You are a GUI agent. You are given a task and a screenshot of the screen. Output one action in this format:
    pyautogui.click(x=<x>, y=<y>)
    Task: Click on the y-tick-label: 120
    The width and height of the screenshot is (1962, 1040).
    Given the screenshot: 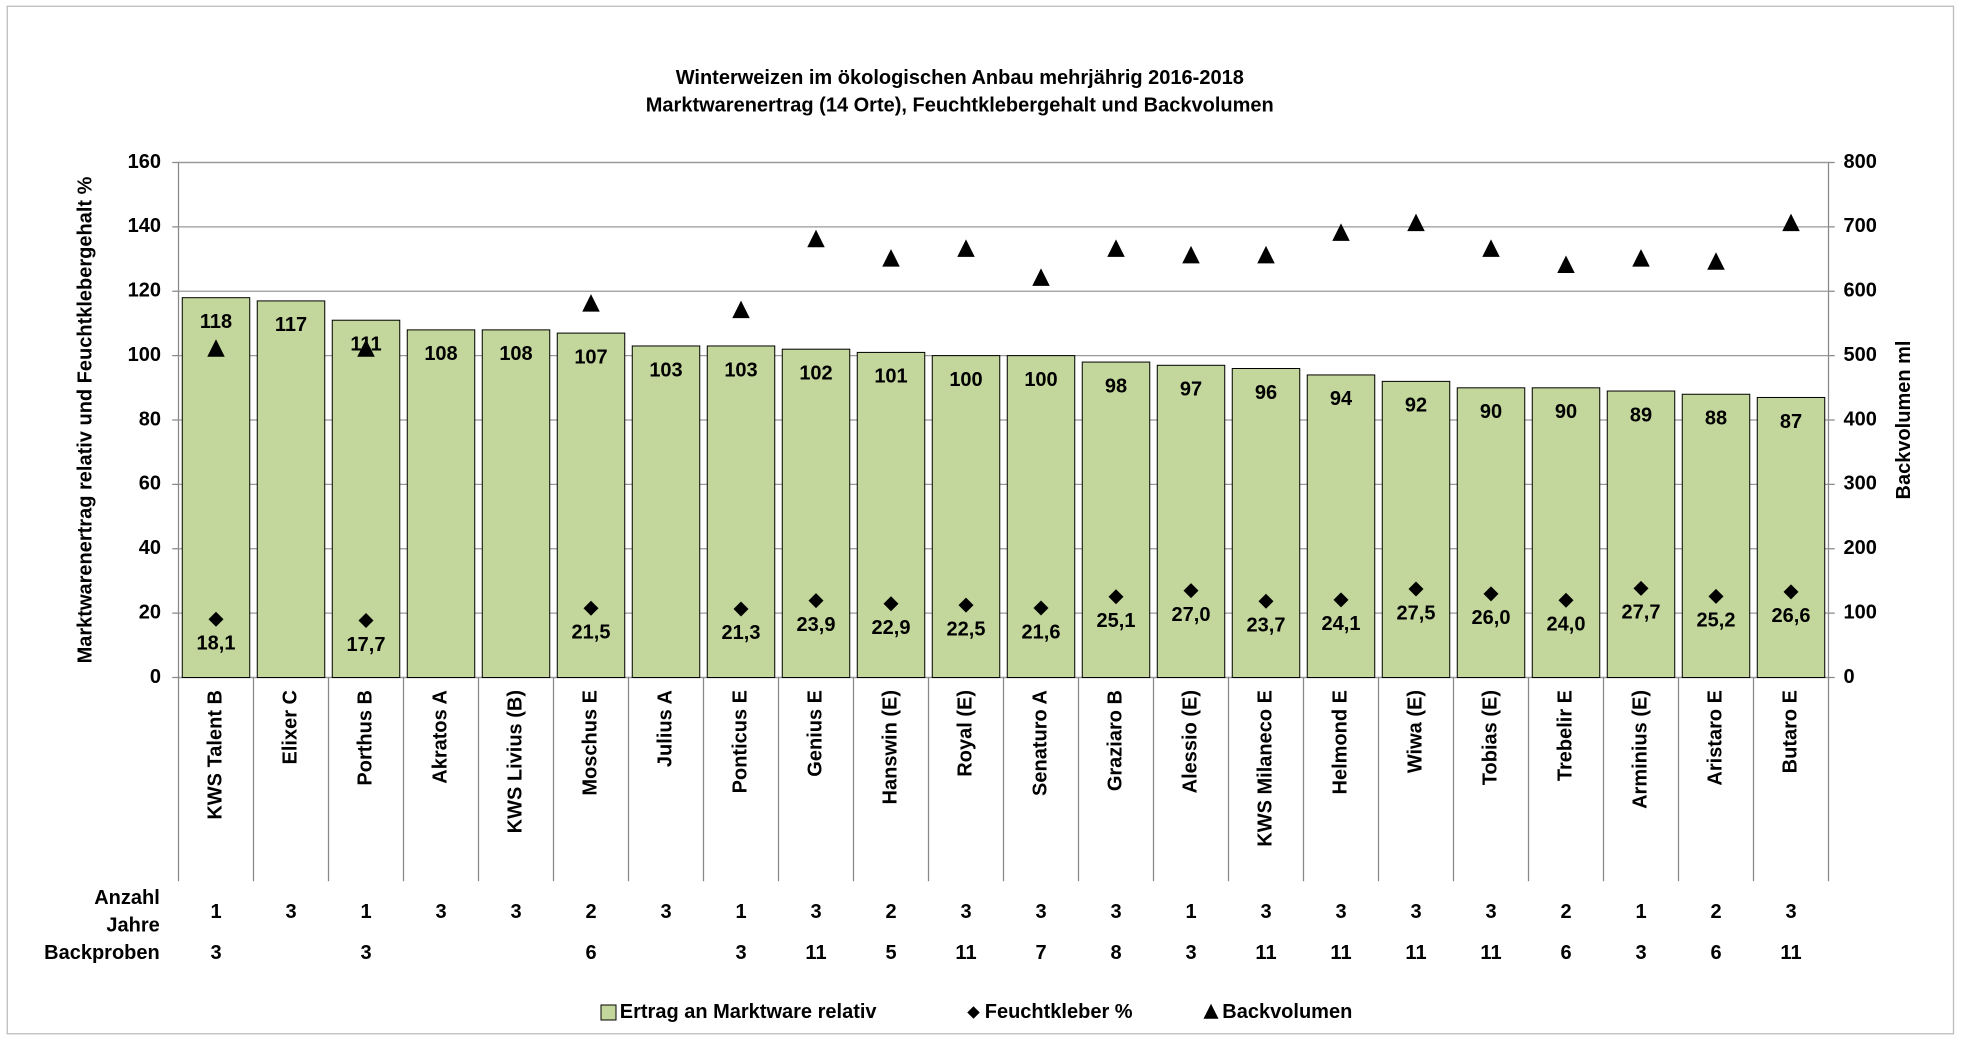 What is the action you would take?
    pyautogui.click(x=144, y=291)
    